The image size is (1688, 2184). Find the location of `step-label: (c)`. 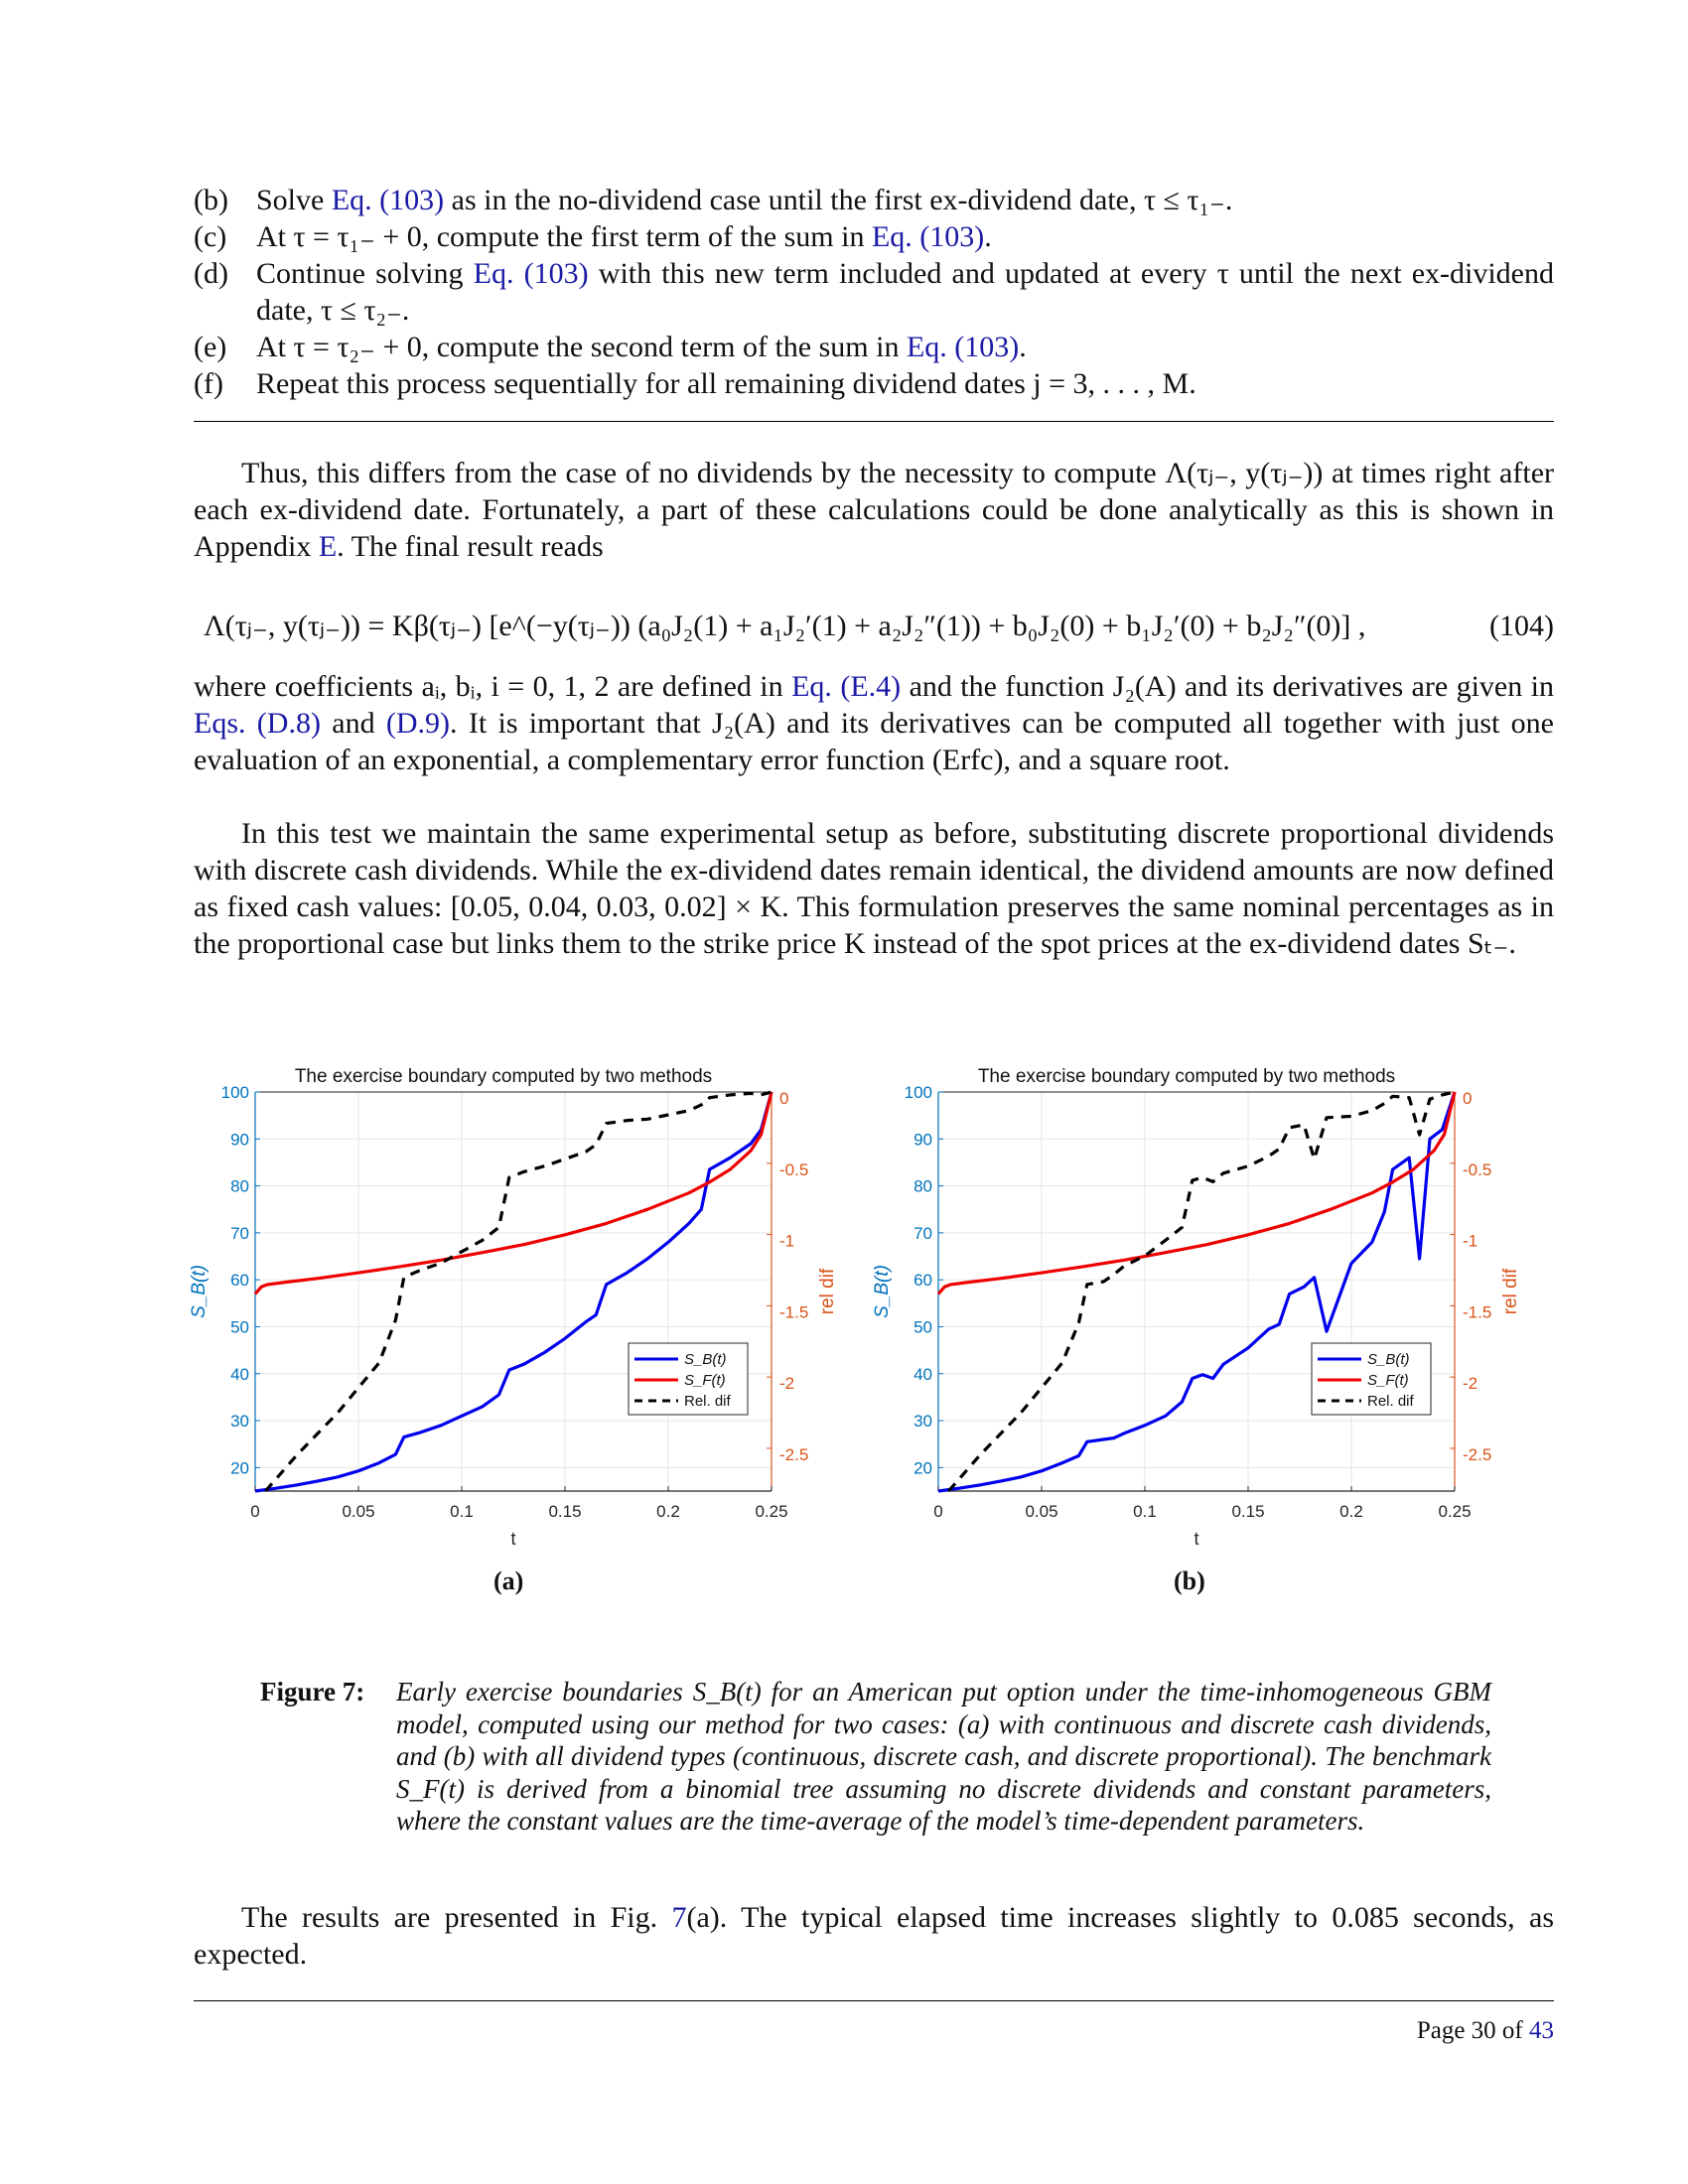

step-label: (c) is located at coordinates (210, 236).